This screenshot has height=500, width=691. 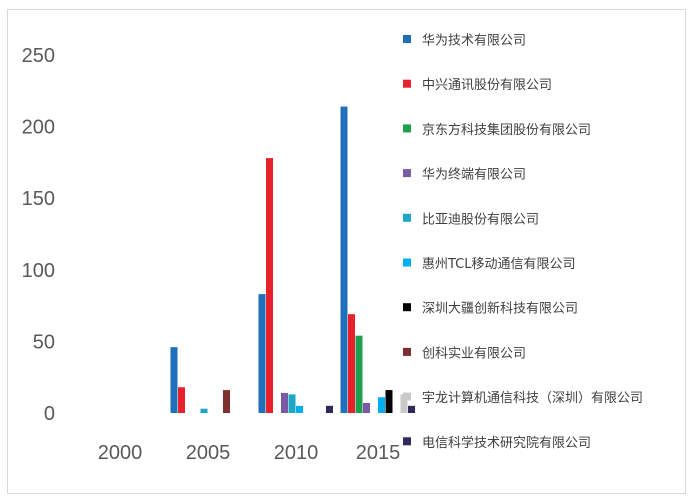 I want to click on legend-label: 电信科学技术研究院有限公司, so click(x=506, y=443).